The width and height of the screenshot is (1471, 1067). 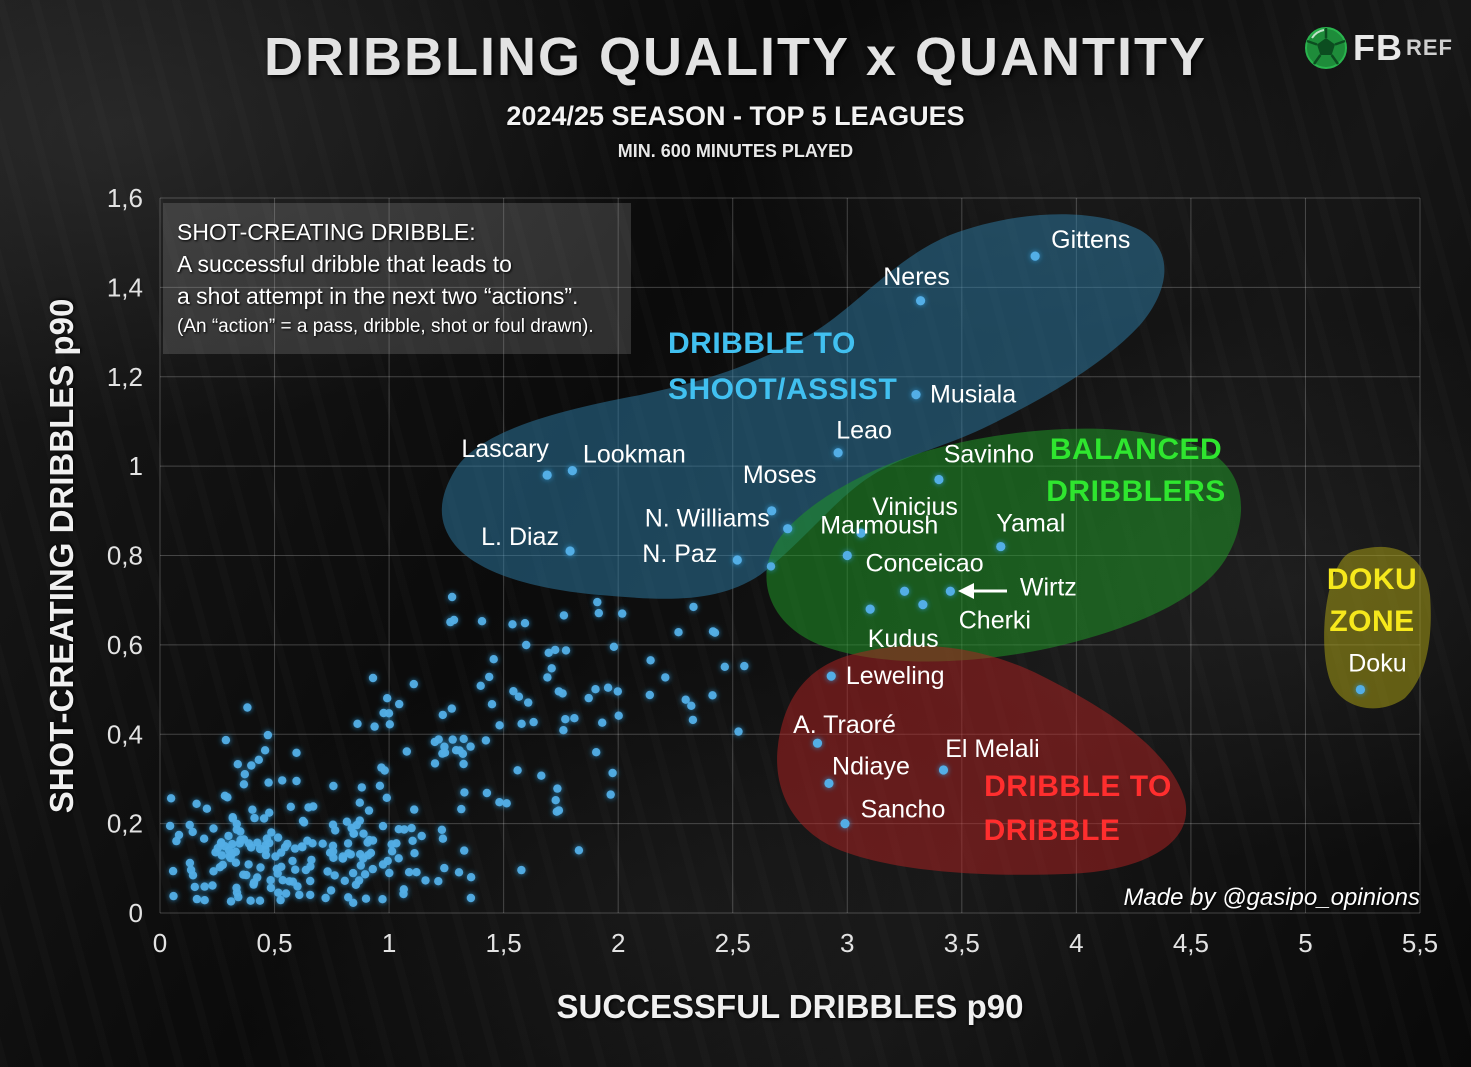 I want to click on zone-label-doku-line2: ZONE, so click(x=1371, y=621).